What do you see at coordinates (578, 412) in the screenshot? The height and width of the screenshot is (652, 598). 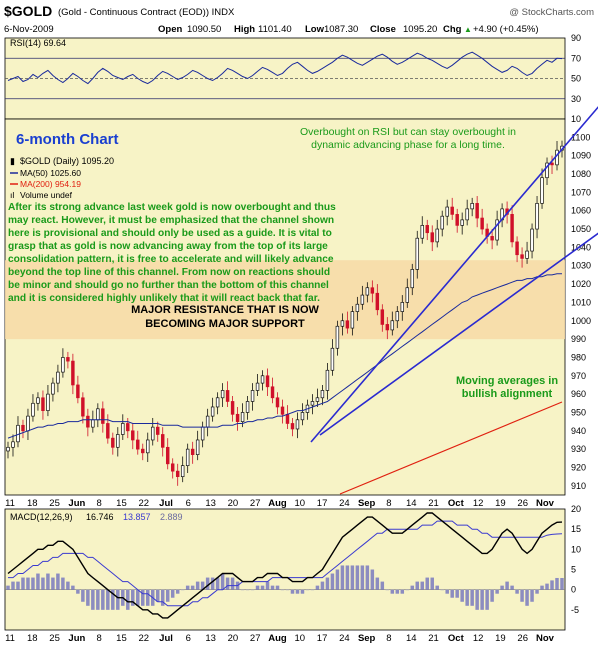 I see `price-tick-label: 950` at bounding box center [578, 412].